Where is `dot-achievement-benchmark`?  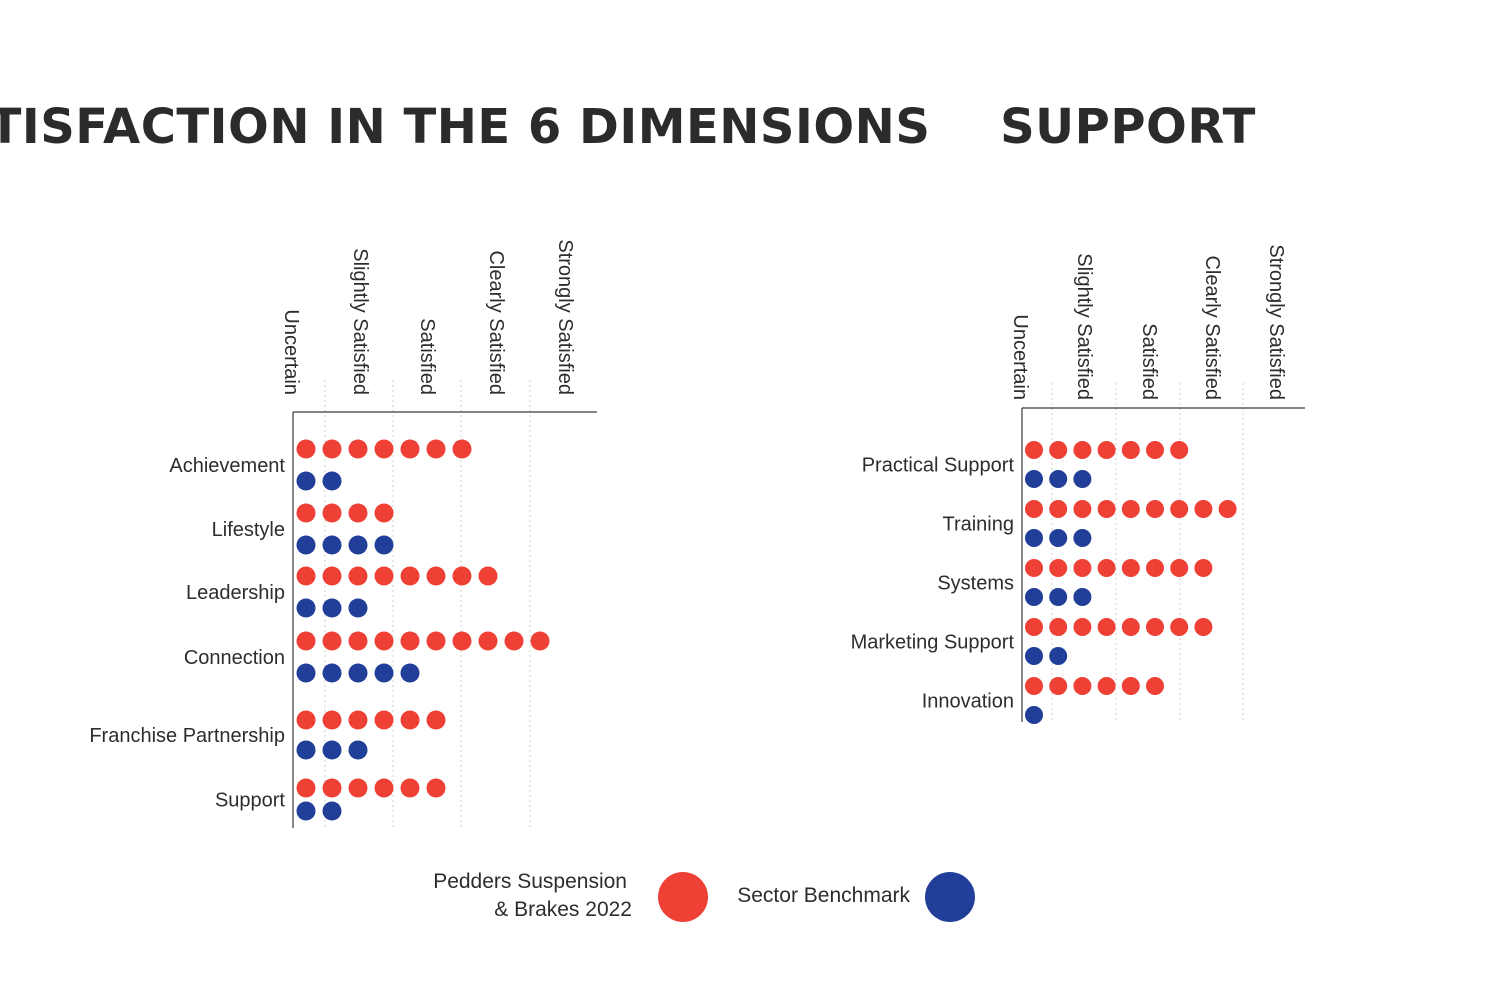 dot-achievement-benchmark is located at coordinates (306, 481).